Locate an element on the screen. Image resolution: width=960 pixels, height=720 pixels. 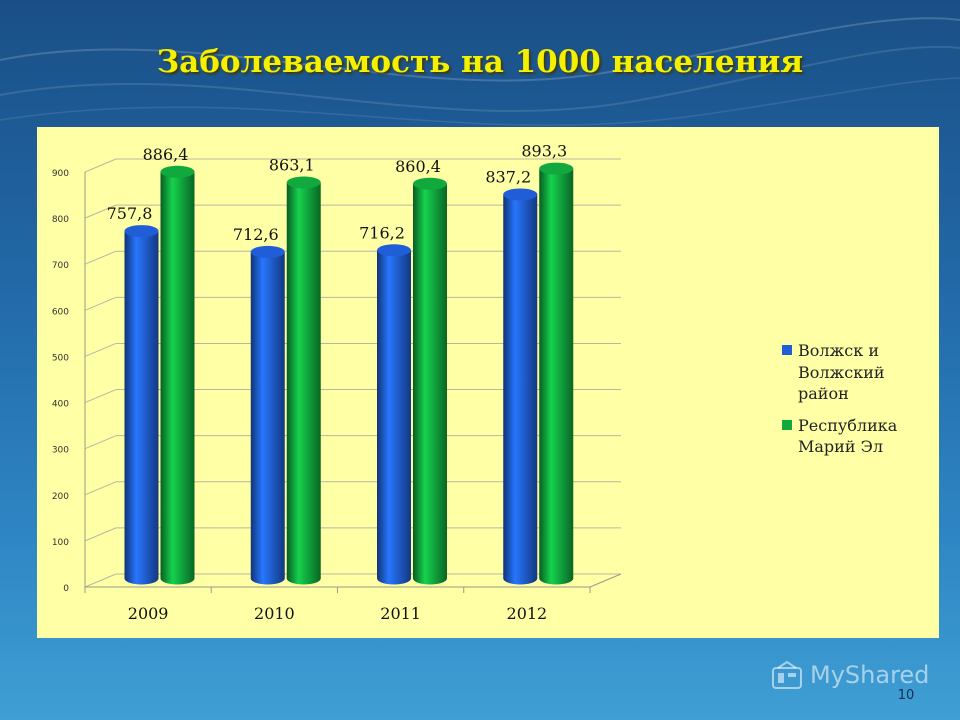
data-label: 716,2 is located at coordinates (382, 232).